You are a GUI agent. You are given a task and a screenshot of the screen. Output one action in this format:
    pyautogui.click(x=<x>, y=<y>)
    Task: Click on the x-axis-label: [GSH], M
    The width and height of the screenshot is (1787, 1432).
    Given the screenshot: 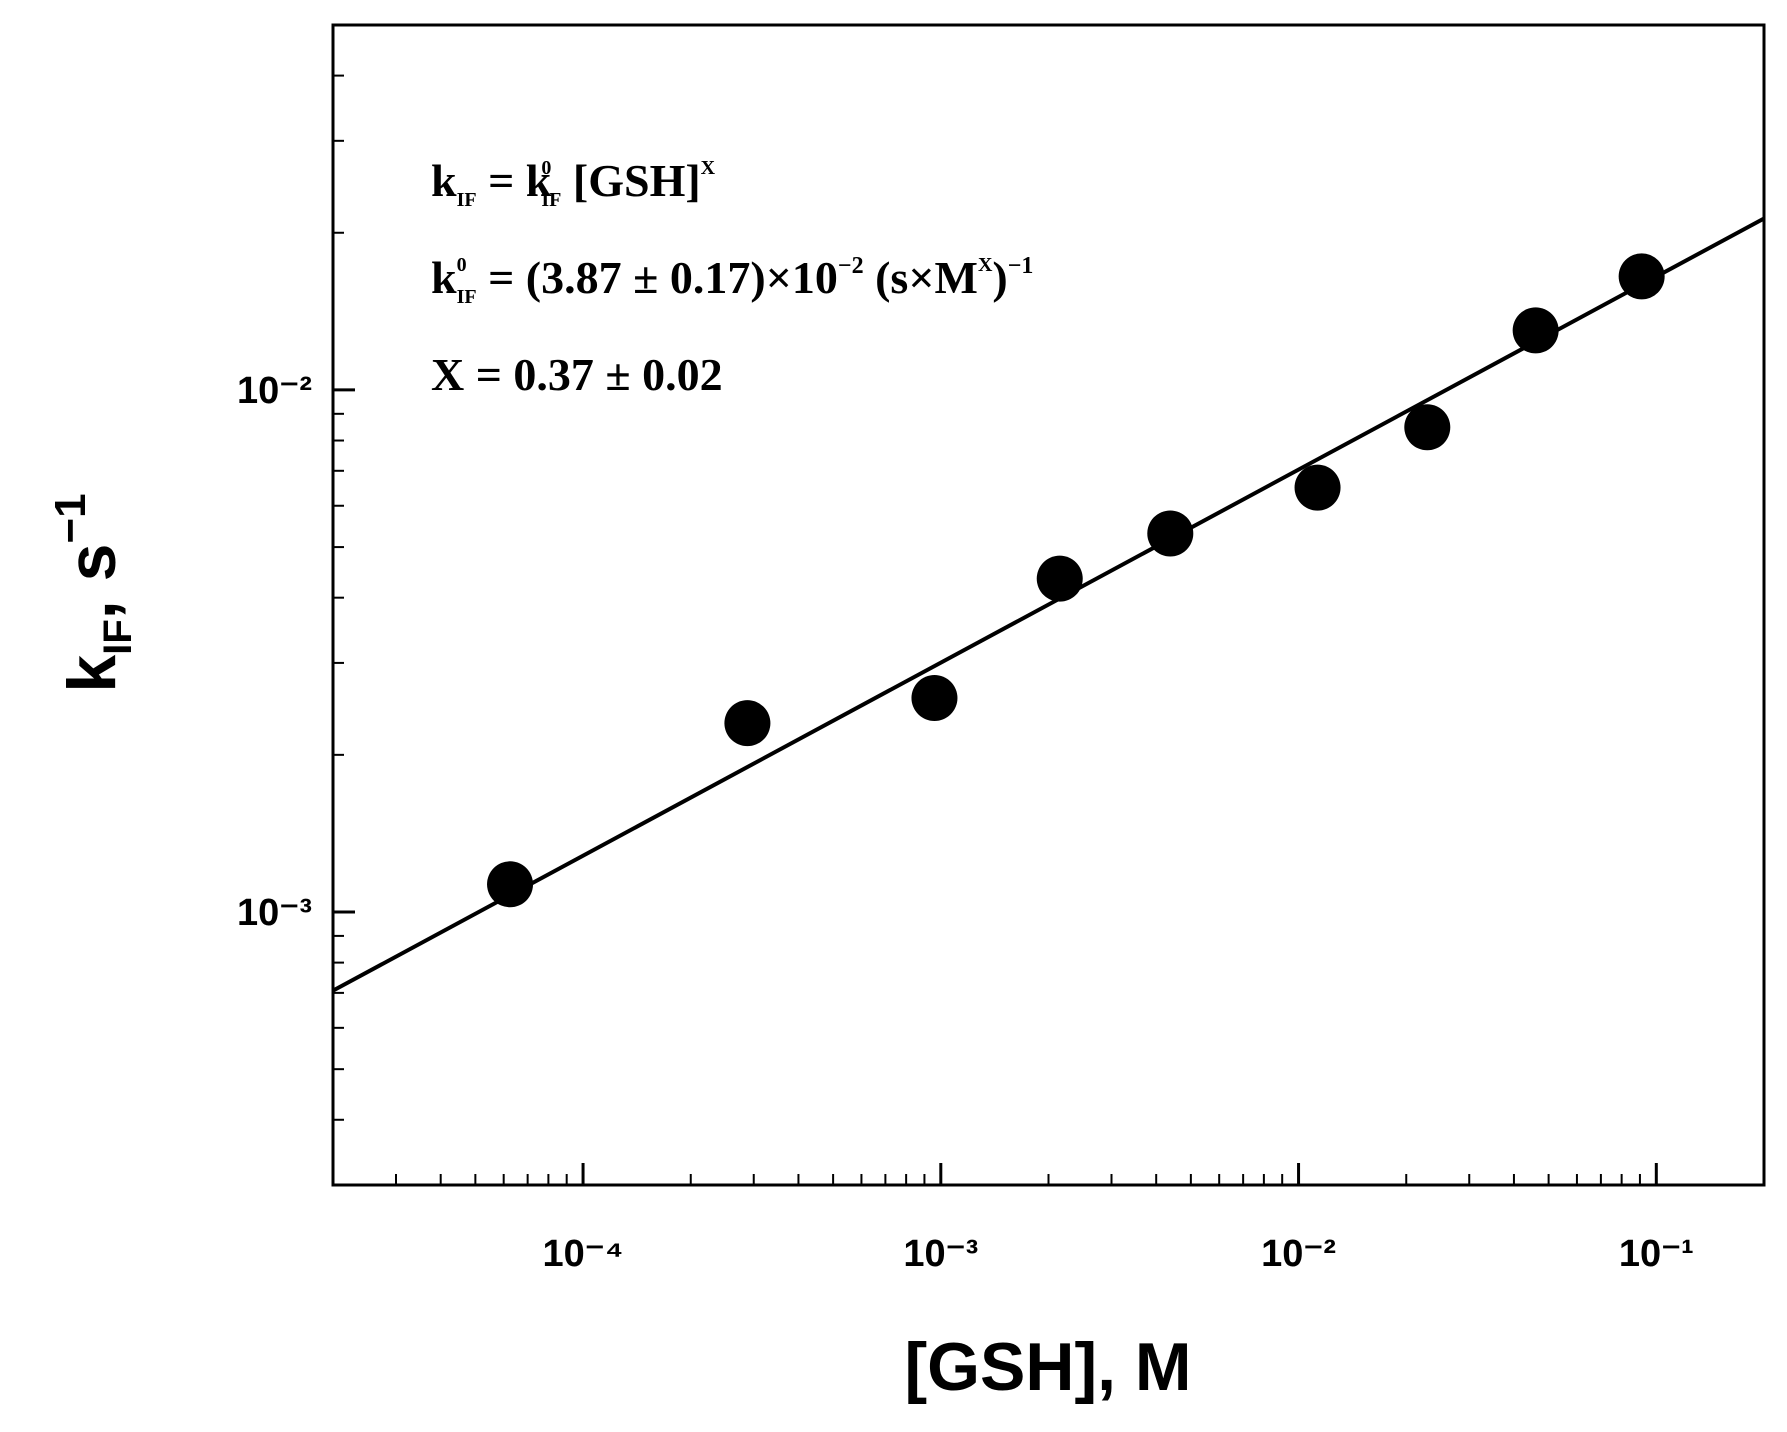 What is the action you would take?
    pyautogui.click(x=1047, y=1367)
    